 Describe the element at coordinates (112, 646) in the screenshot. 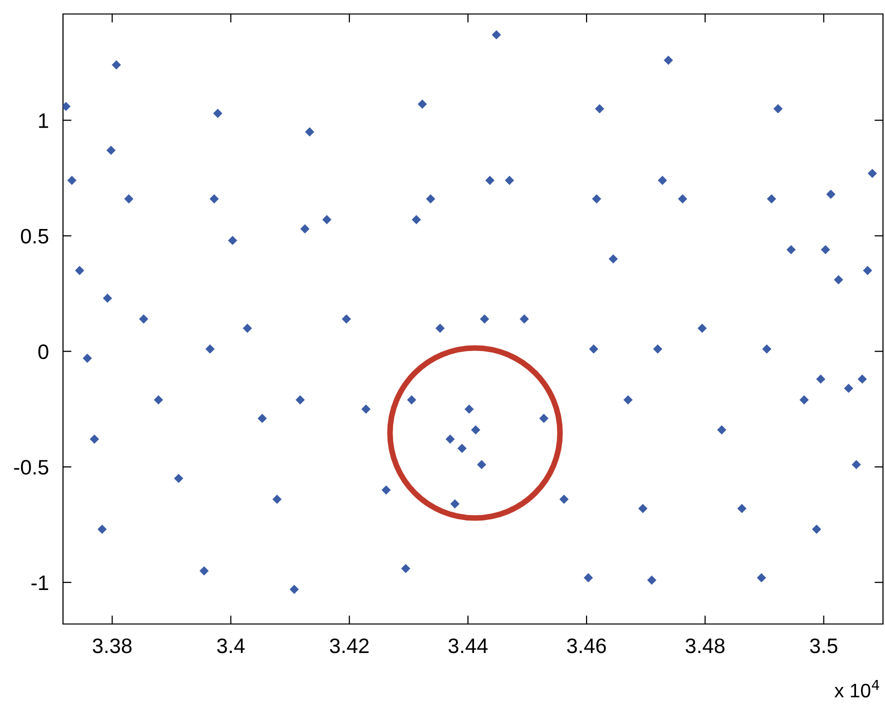

I see `x-tick-label: 3.38` at that location.